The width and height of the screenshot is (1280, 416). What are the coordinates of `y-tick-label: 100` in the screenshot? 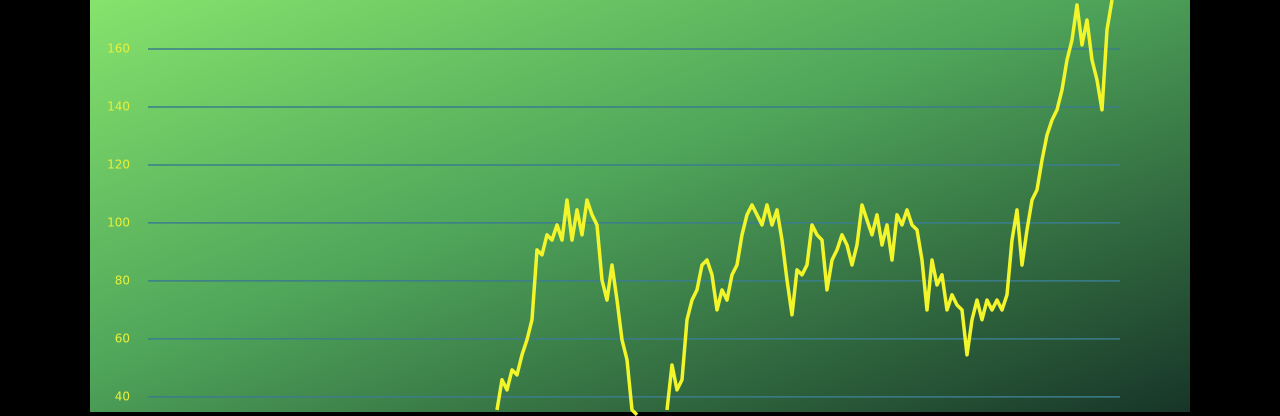 It's located at (118, 222).